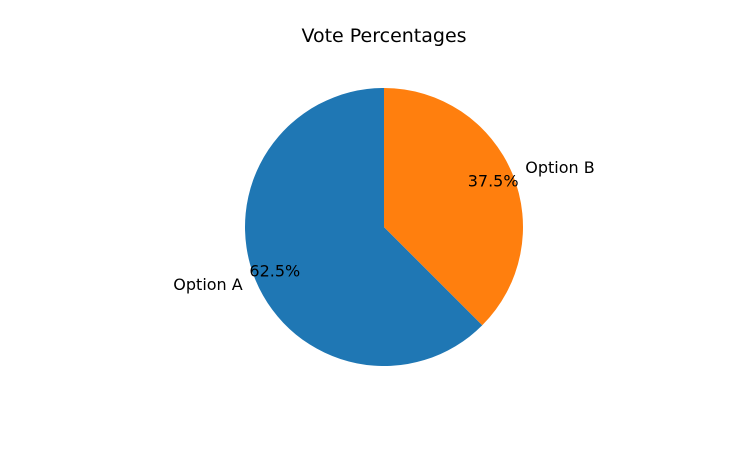 This screenshot has width=750, height=450. I want to click on pie-slice-option-b, so click(453, 207).